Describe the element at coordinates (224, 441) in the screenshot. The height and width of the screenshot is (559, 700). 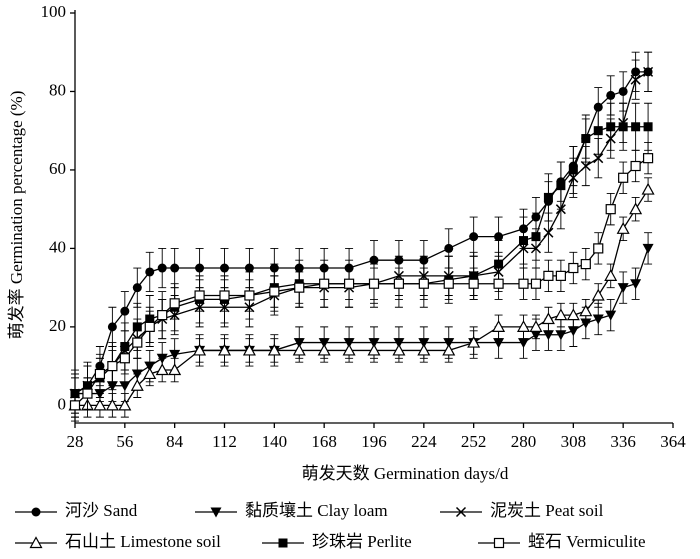
I see `x-tick-label: 112` at that location.